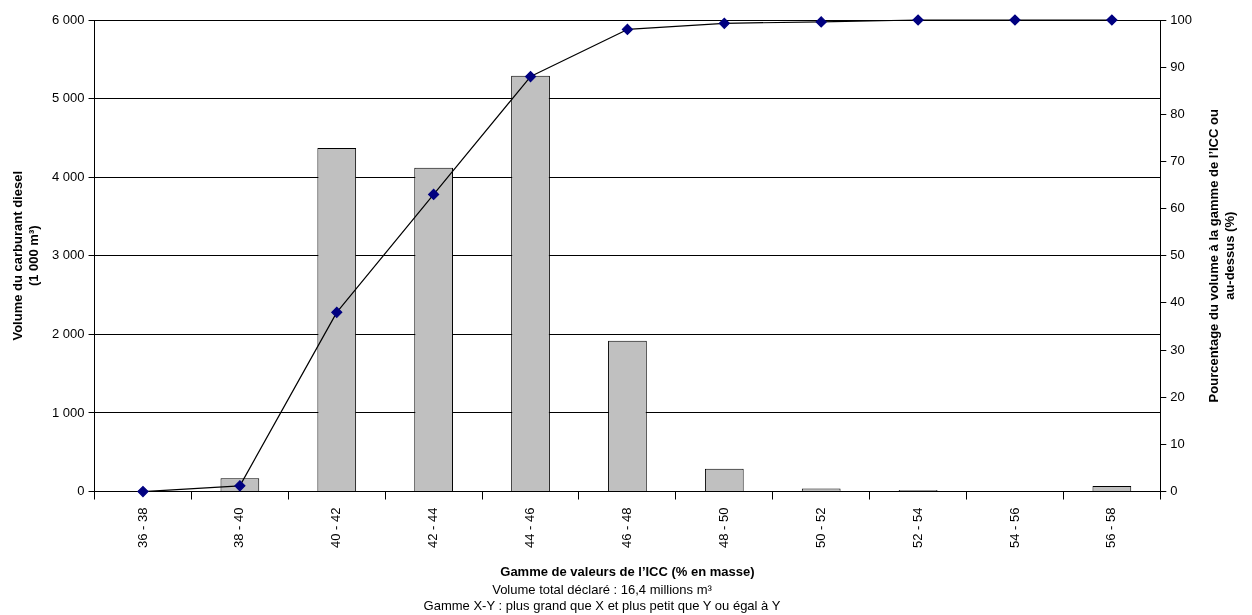  I want to click on x-tick-label: 56 - 58, so click(1111, 528).